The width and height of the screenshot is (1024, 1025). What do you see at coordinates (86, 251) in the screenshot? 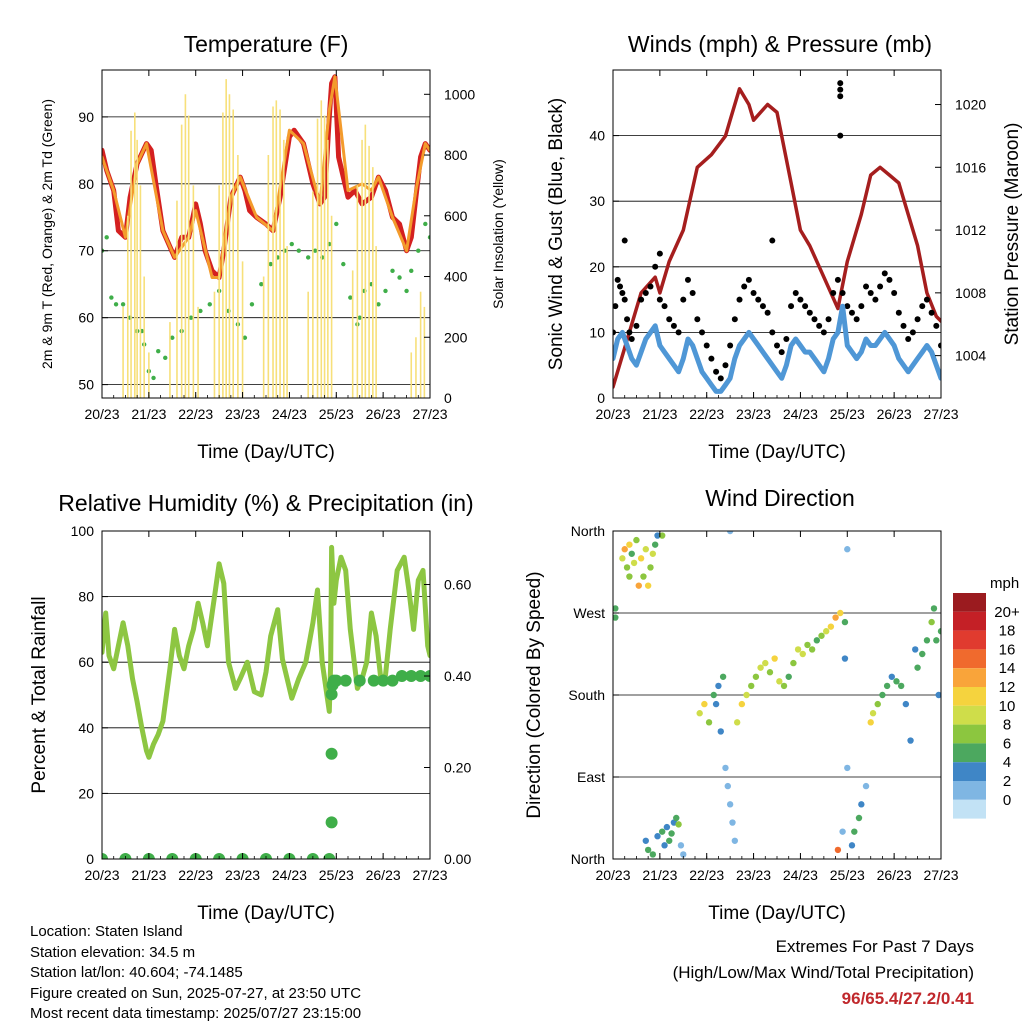
I see `y-tick-label: 70` at bounding box center [86, 251].